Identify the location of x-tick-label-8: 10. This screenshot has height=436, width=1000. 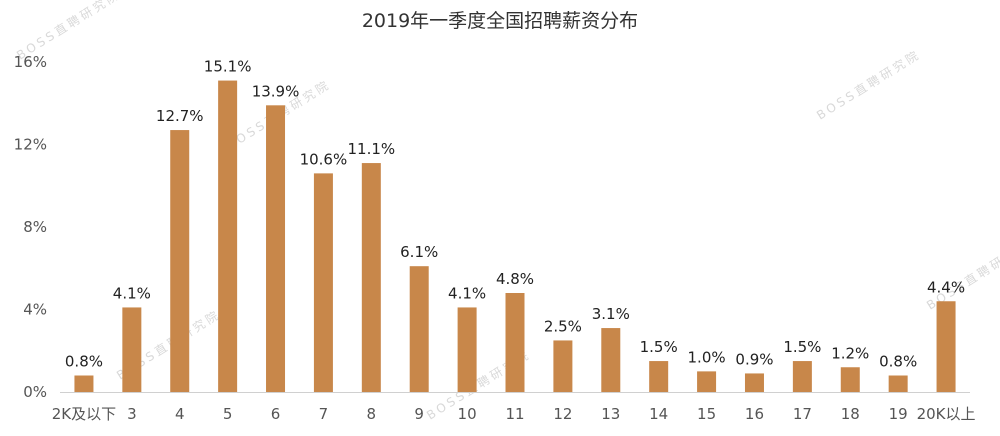
(467, 414).